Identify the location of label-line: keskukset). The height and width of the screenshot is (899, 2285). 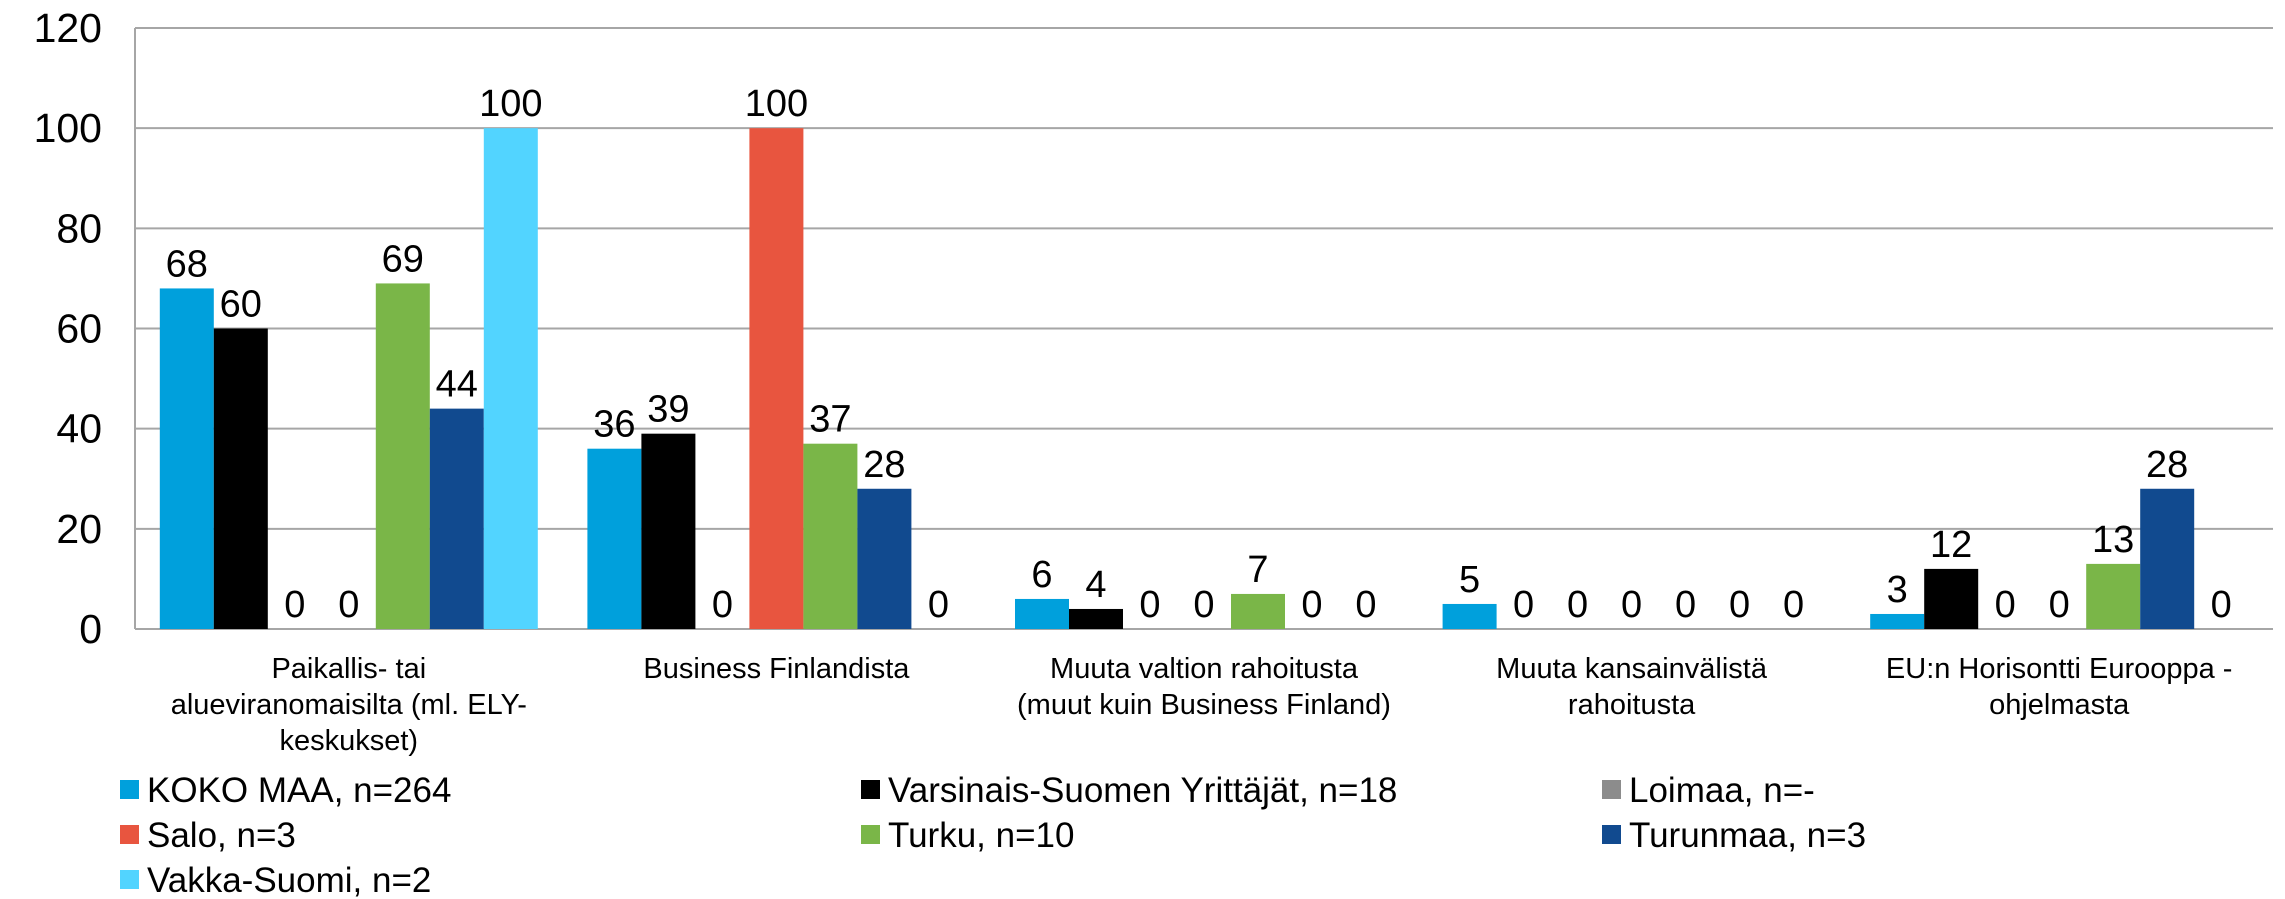
(348, 741).